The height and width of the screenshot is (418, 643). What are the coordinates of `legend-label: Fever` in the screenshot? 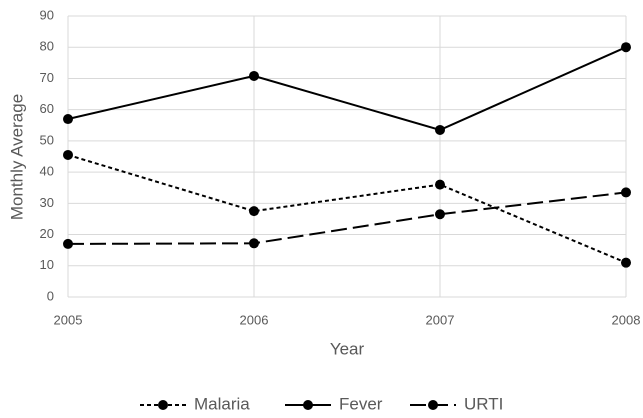 It's located at (361, 403).